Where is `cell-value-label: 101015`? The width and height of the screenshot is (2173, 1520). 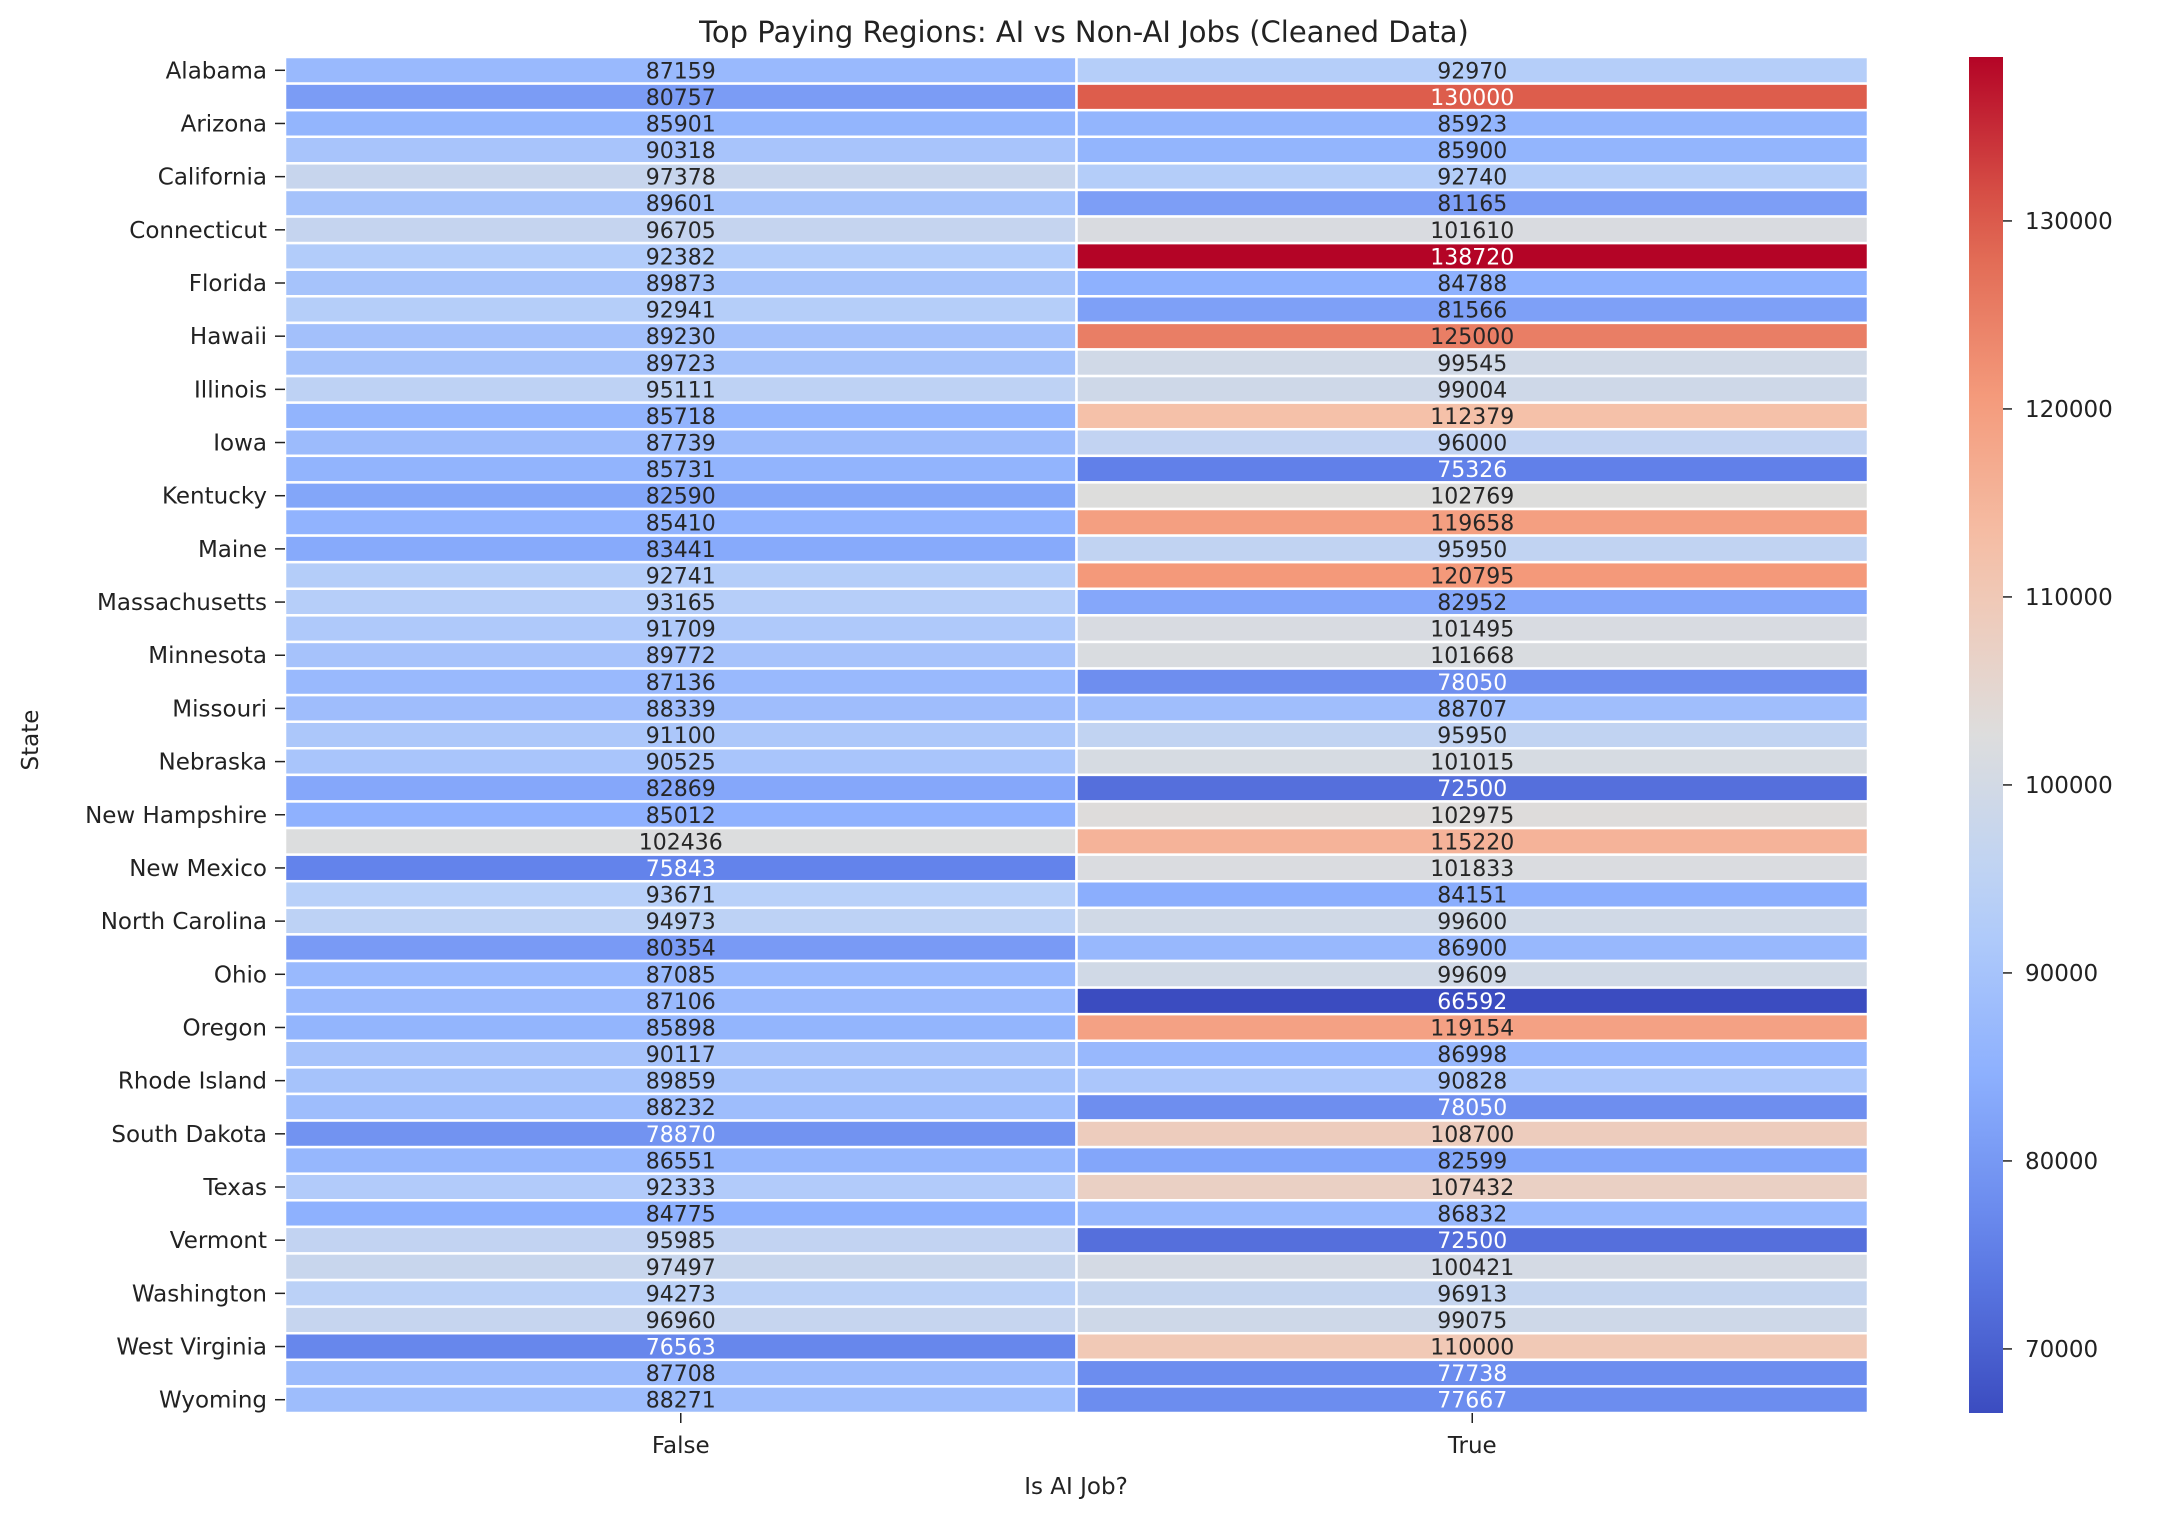 cell-value-label: 101015 is located at coordinates (1472, 763).